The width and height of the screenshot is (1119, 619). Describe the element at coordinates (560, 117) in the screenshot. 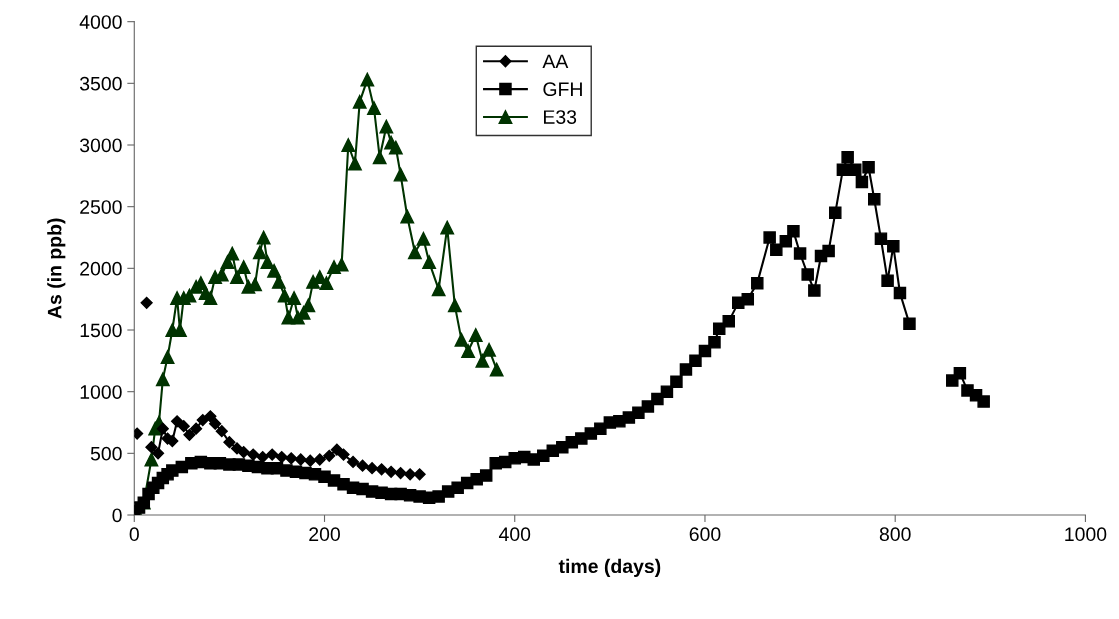

I see `legend-label: E33` at that location.